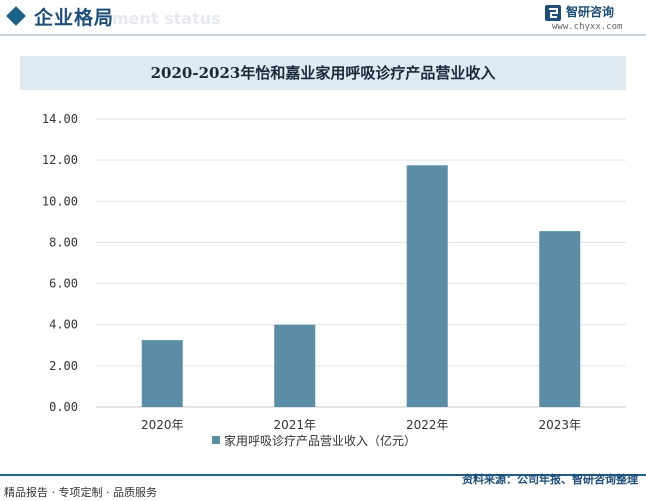 The width and height of the screenshot is (646, 501). I want to click on y-tick-label: 14.00, so click(60, 119).